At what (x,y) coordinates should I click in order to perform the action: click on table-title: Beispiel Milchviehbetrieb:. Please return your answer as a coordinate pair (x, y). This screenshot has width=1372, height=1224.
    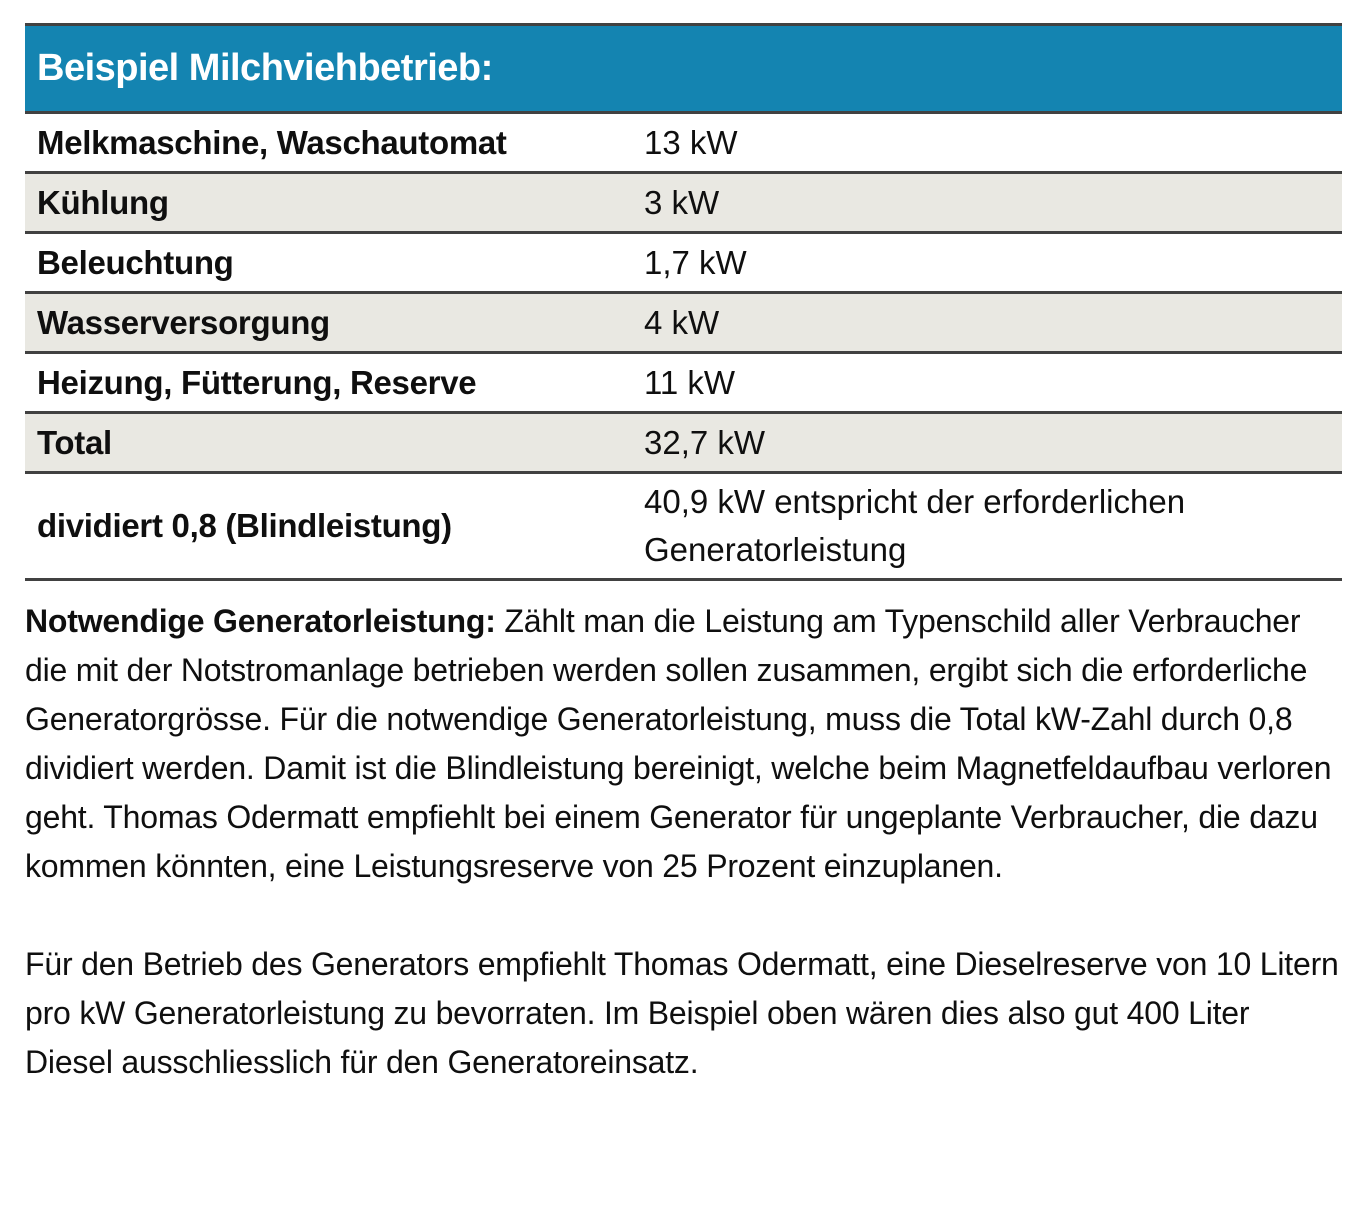
    Looking at the image, I should click on (265, 68).